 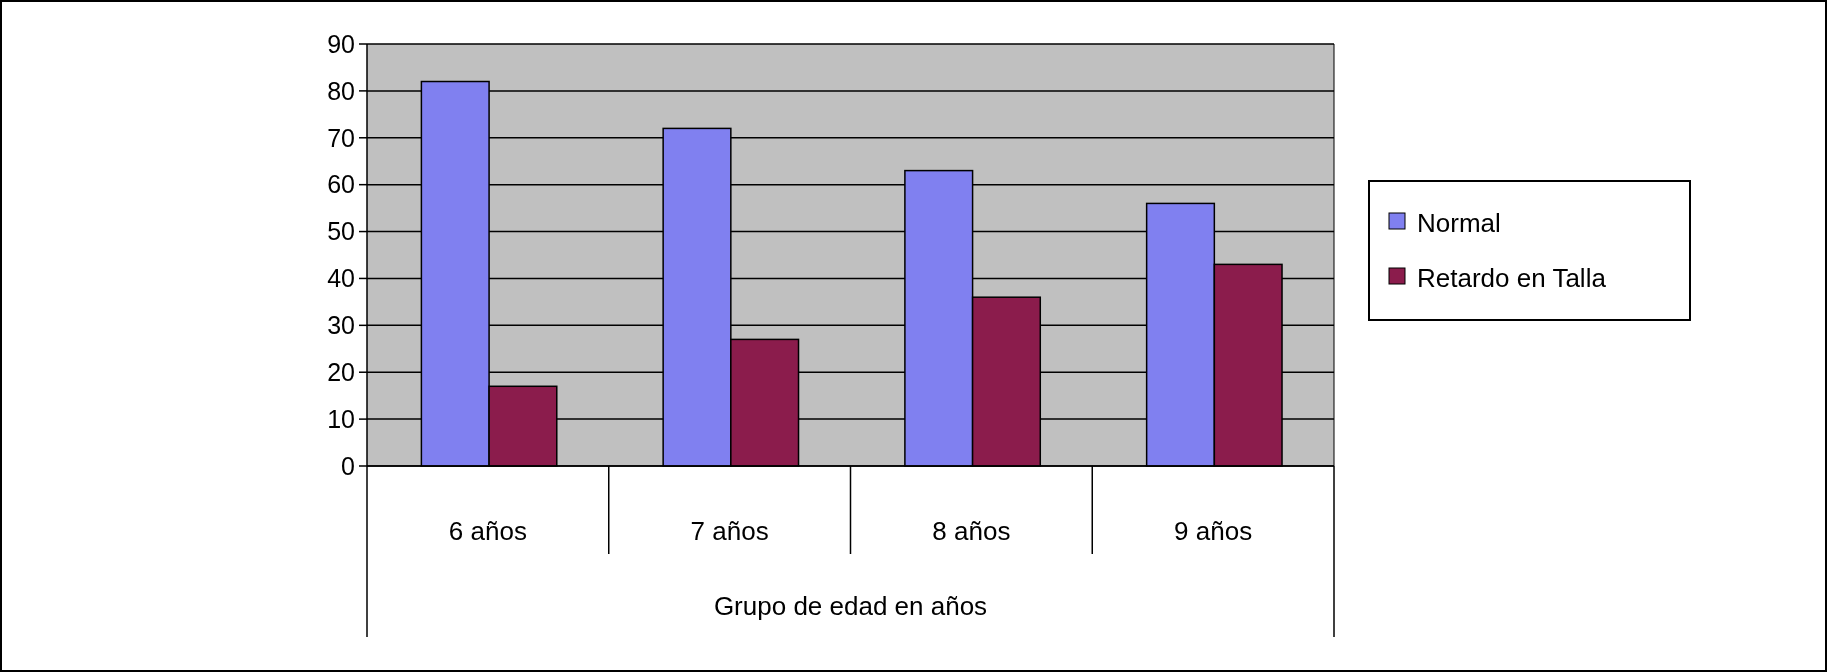 I want to click on y-tick-label: 40, so click(x=341, y=278).